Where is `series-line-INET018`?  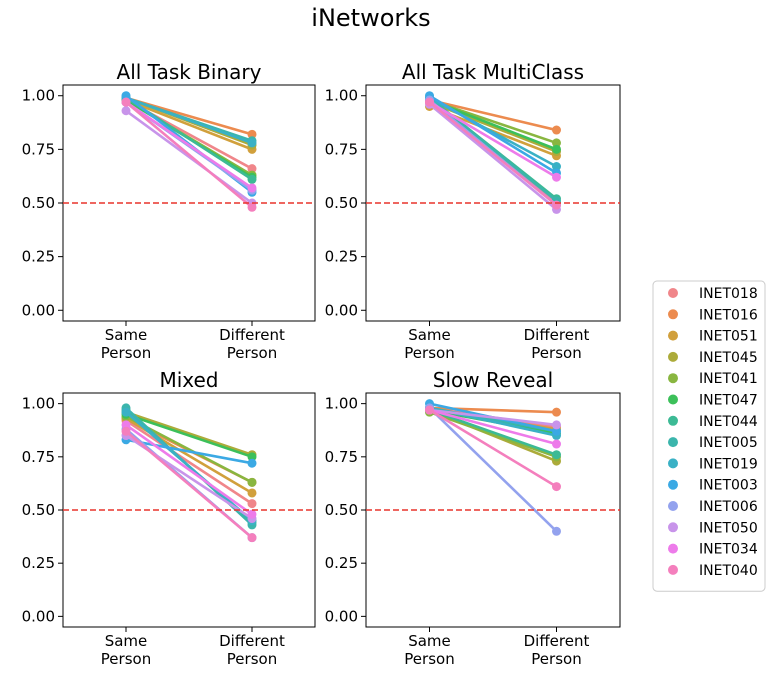
series-line-INET018 is located at coordinates (189, 462).